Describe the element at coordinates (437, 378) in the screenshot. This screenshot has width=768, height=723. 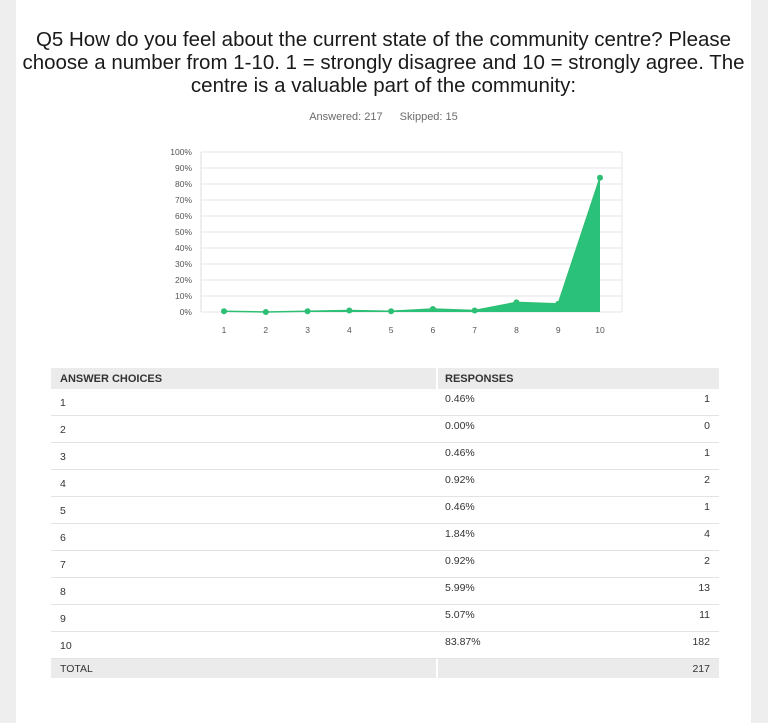
I see `header-divider` at that location.